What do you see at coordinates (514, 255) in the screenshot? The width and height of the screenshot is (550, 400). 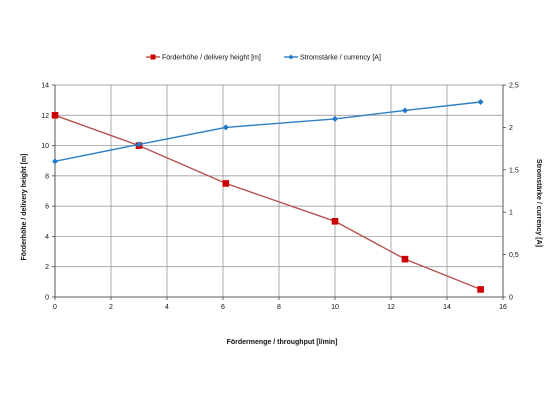 I see `y-right-tick-label: 0,5` at bounding box center [514, 255].